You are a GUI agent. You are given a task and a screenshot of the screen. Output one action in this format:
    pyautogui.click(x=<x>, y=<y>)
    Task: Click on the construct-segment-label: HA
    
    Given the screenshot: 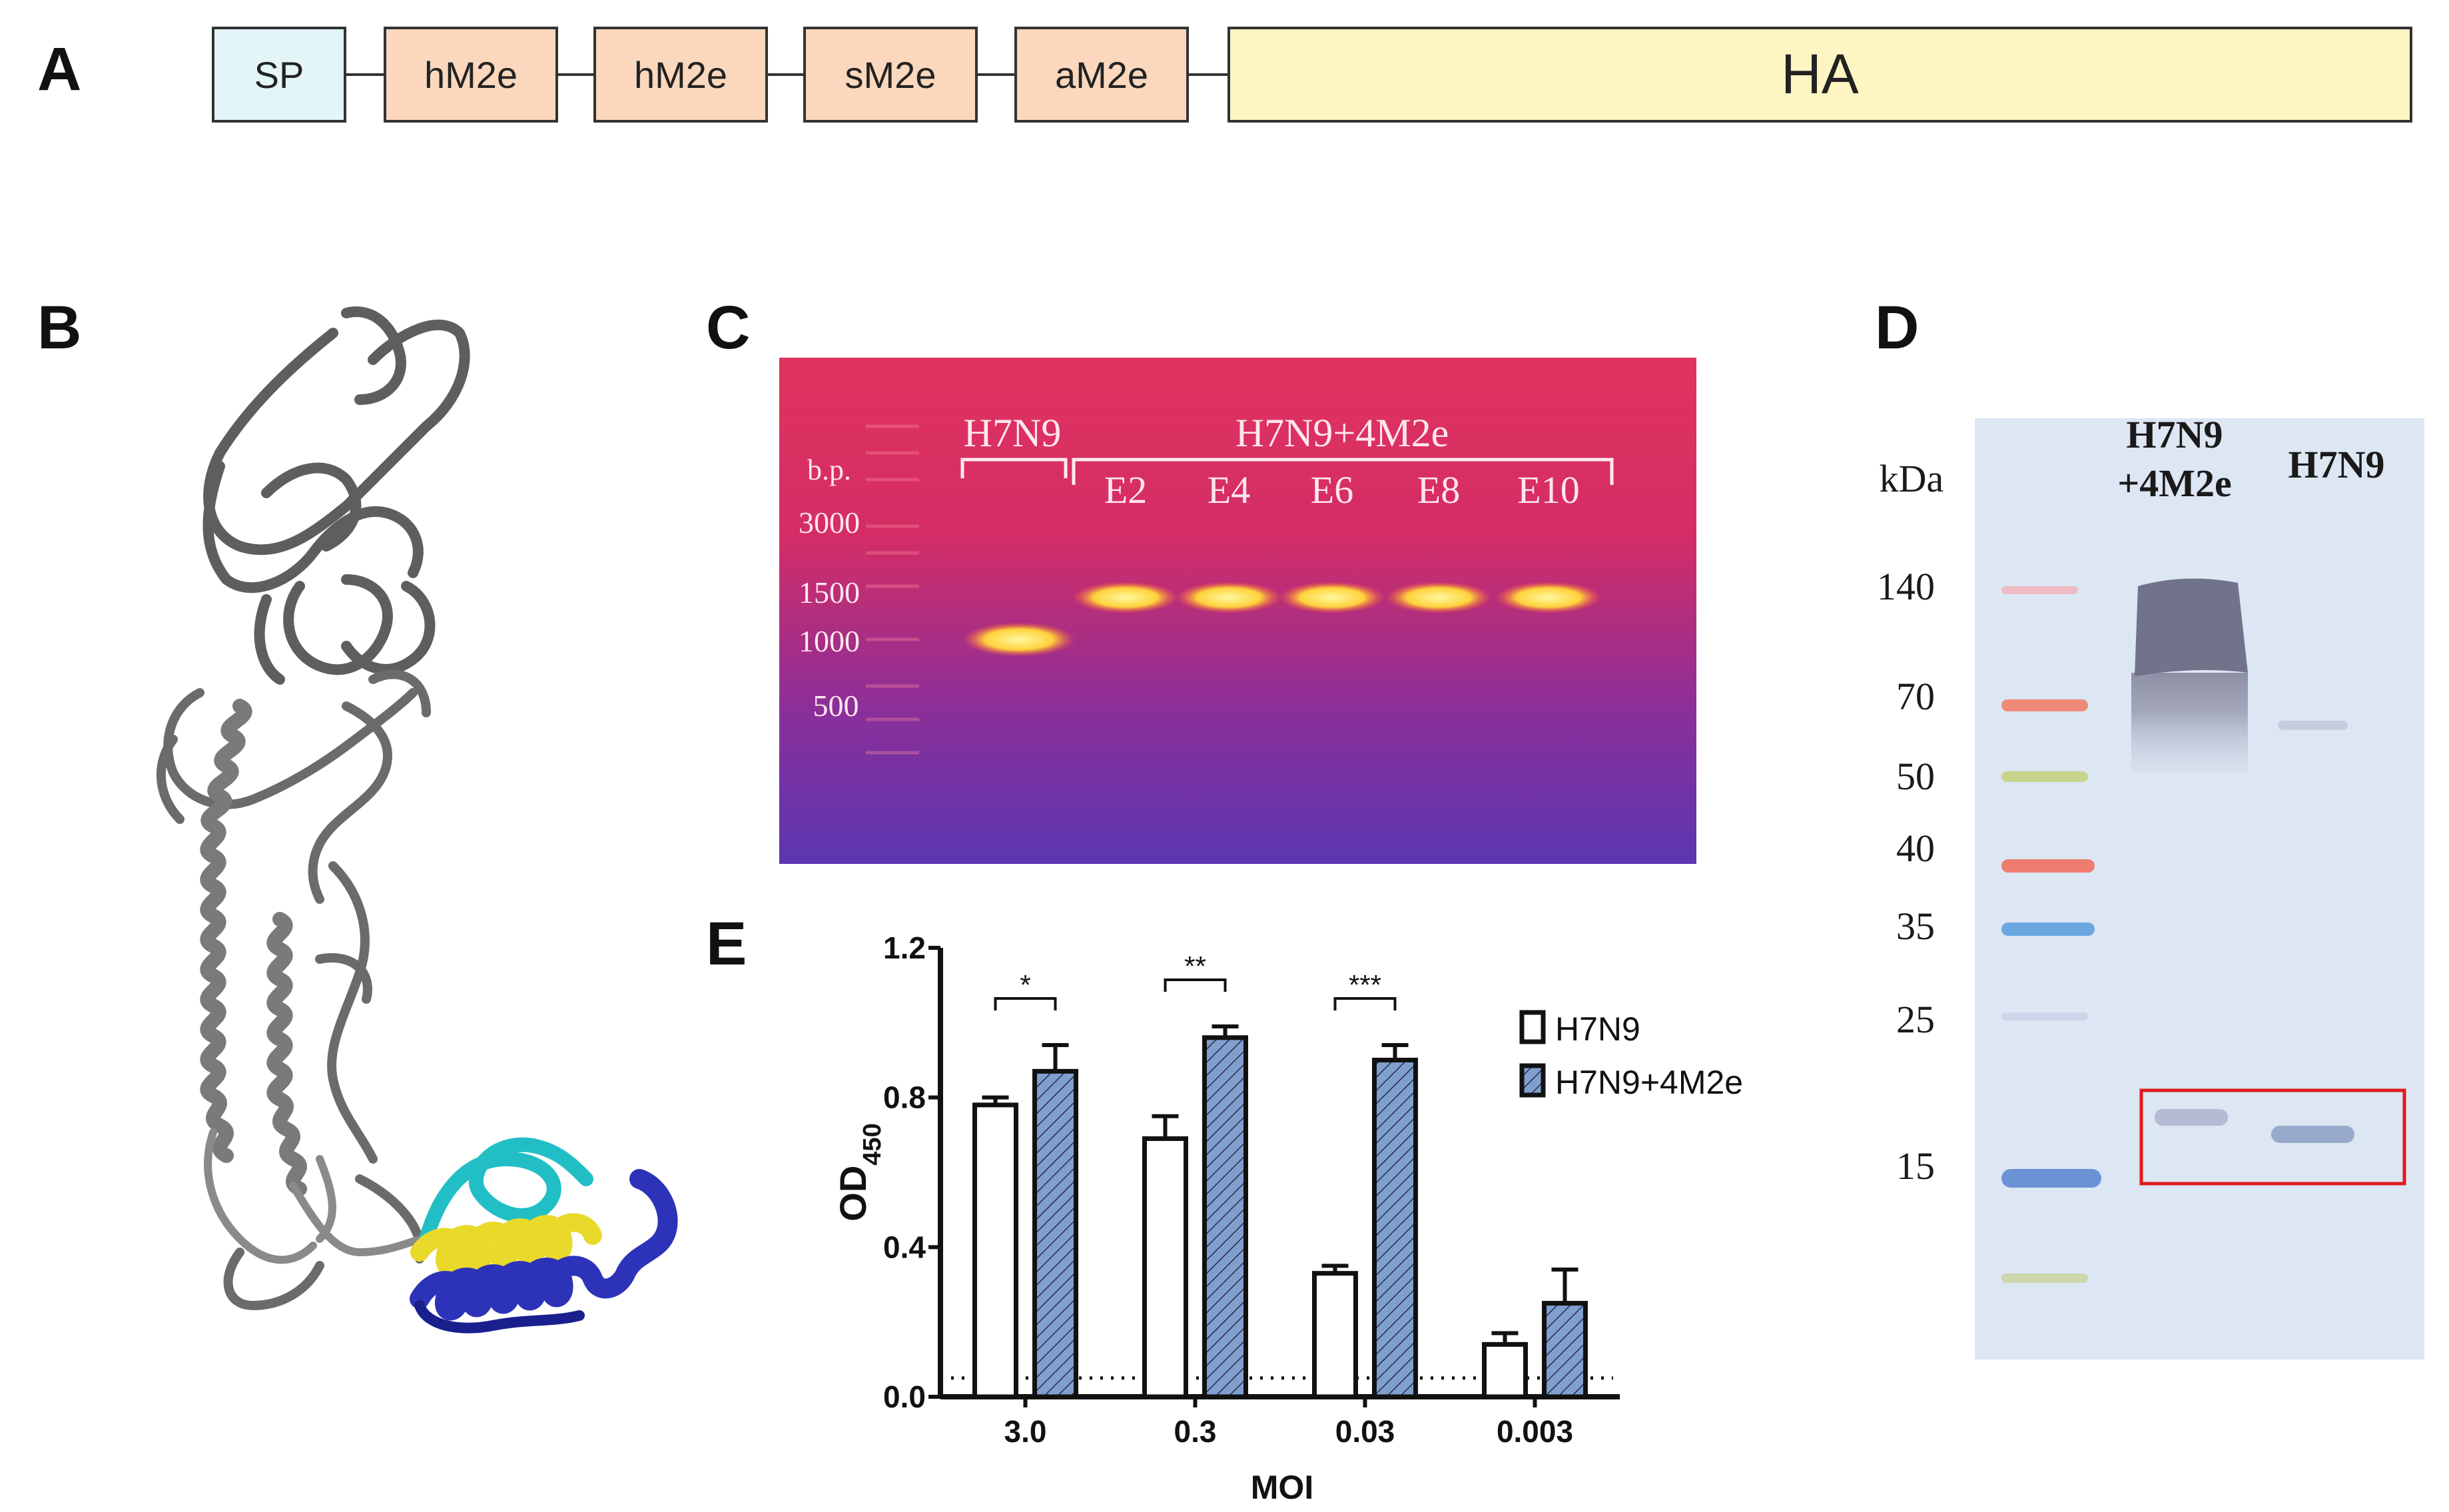 What is the action you would take?
    pyautogui.click(x=1820, y=74)
    